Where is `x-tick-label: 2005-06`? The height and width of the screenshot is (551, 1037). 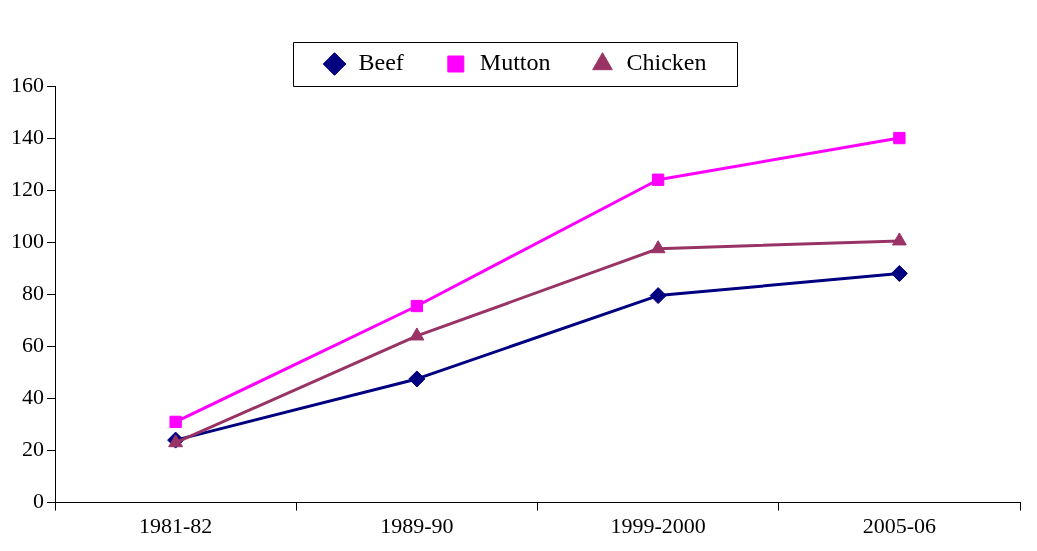
x-tick-label: 2005-06 is located at coordinates (899, 525).